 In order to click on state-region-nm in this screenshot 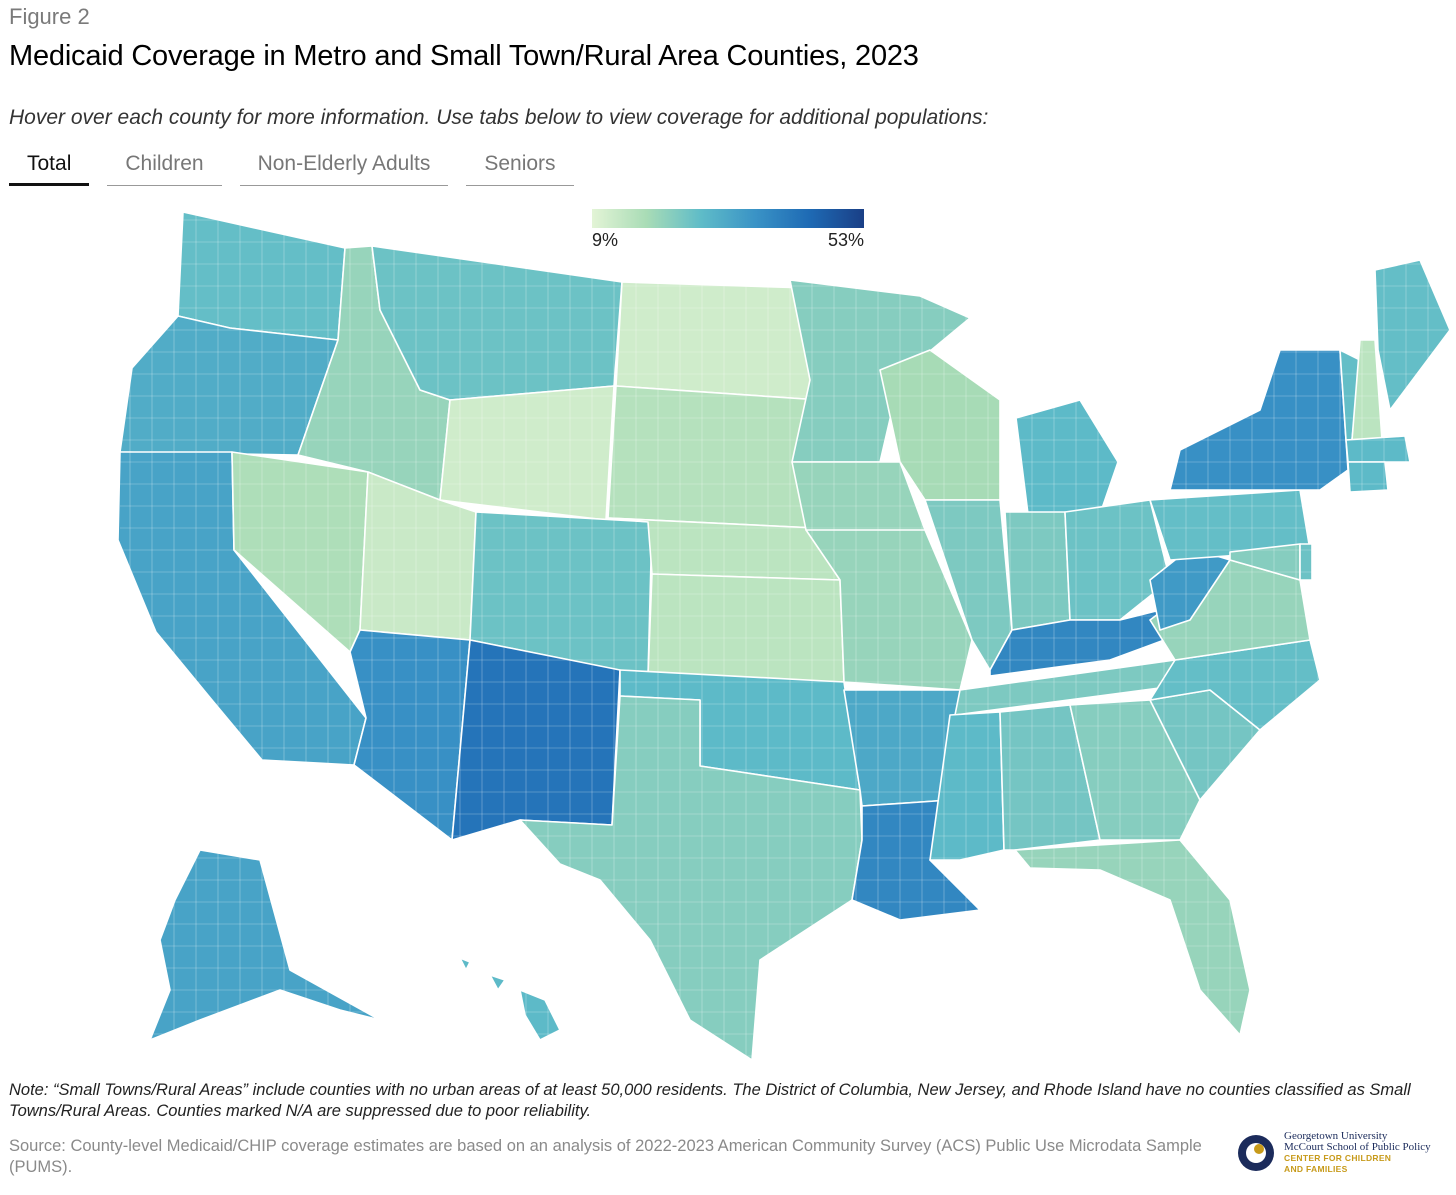, I will do `click(536, 740)`.